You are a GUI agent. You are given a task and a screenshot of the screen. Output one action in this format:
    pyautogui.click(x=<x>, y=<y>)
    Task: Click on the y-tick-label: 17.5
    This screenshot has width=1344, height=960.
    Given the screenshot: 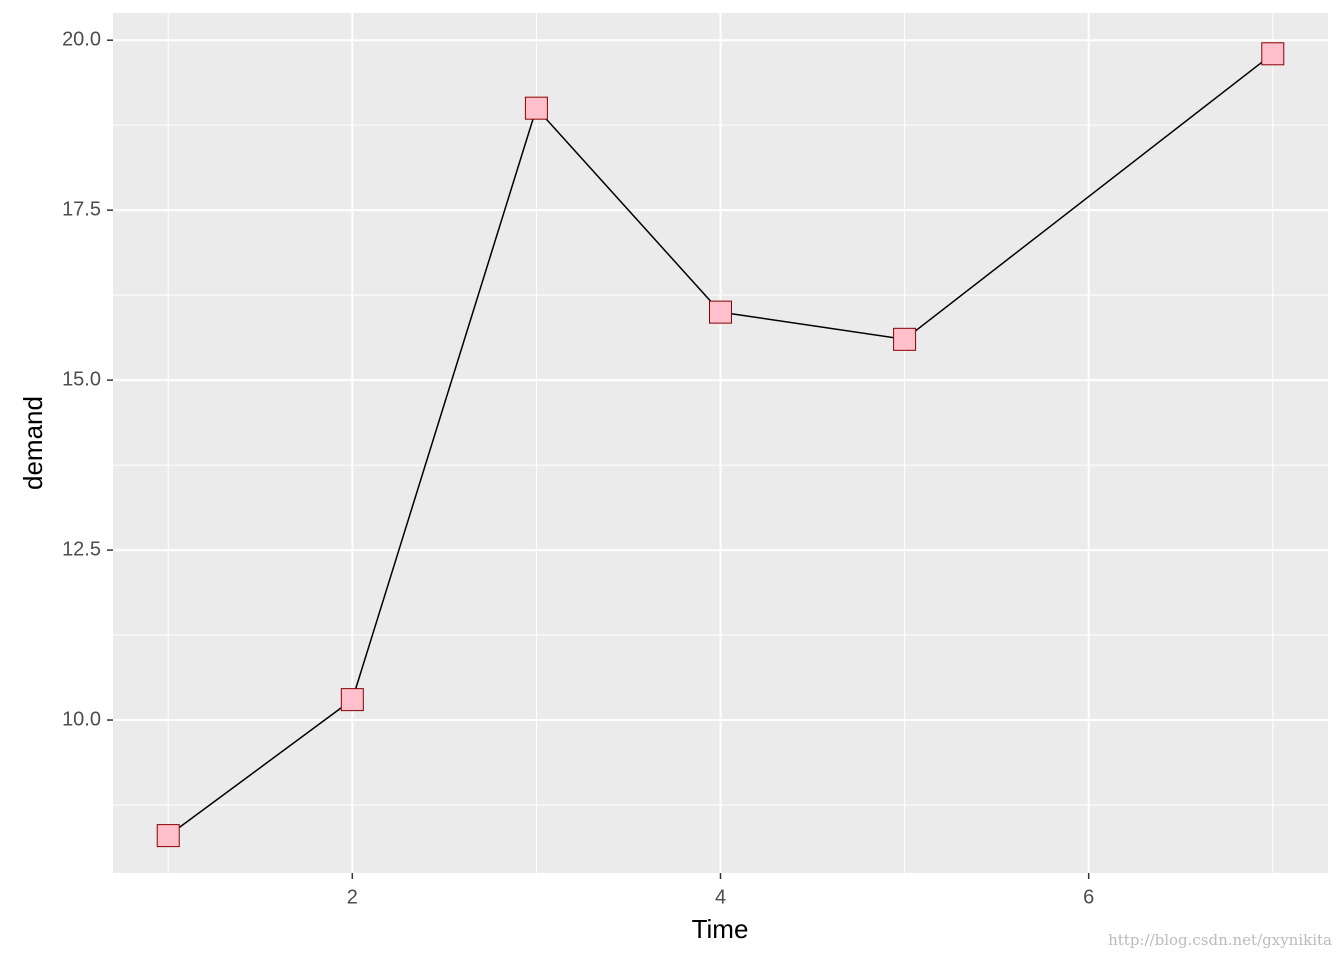 What is the action you would take?
    pyautogui.click(x=81, y=209)
    